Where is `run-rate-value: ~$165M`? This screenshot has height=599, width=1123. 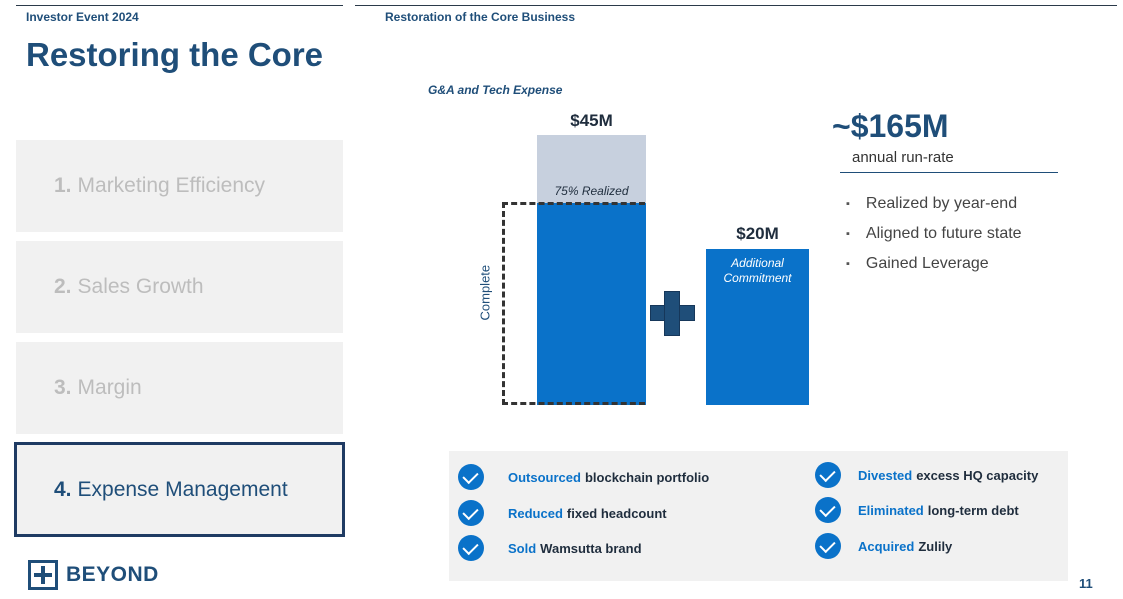 run-rate-value: ~$165M is located at coordinates (890, 126).